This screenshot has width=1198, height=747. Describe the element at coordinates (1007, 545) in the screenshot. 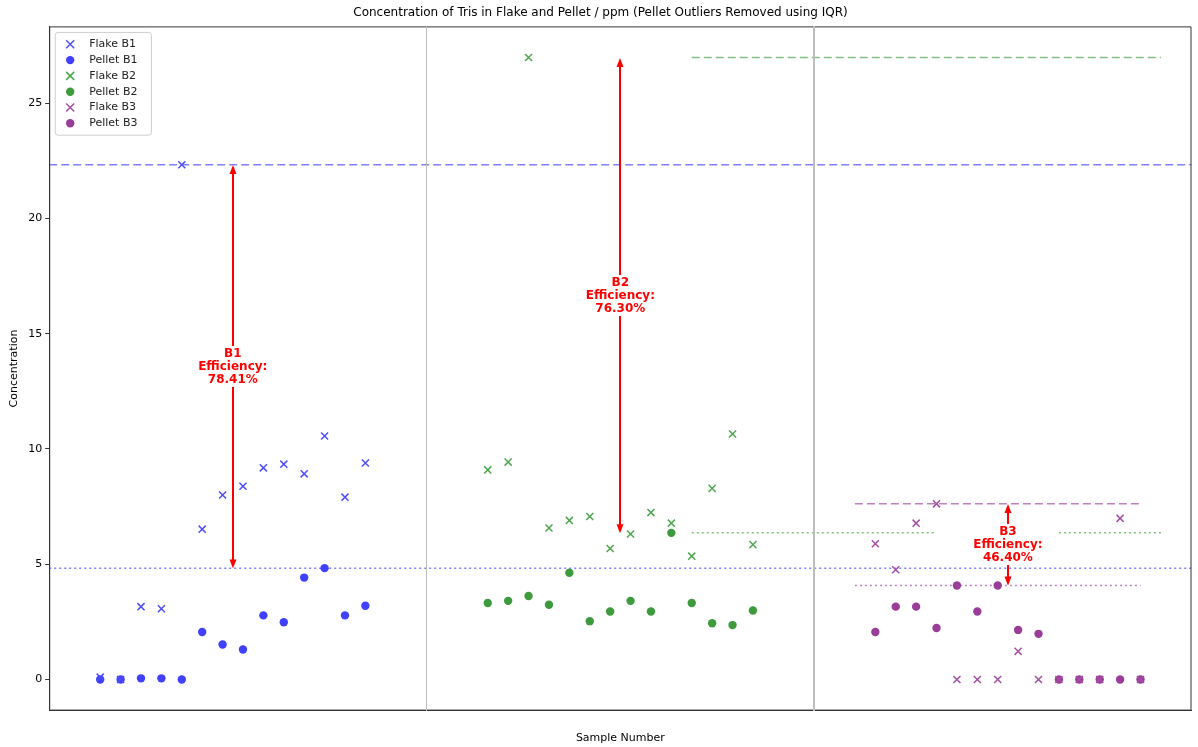

I see `annotation: B3 Efficiency: 46.40%` at that location.